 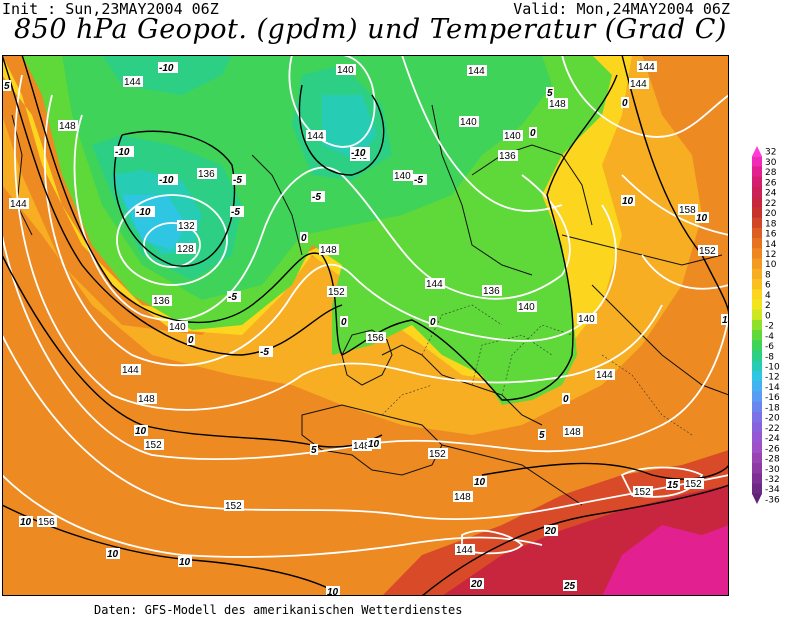 What do you see at coordinates (772, 470) in the screenshot?
I see `legend-label: -30` at bounding box center [772, 470].